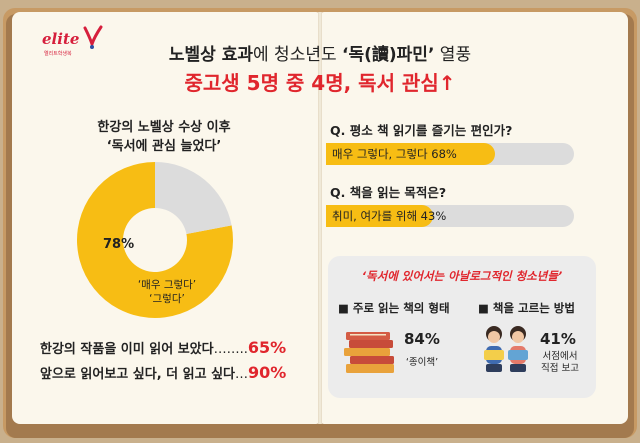  I want to click on headline-bold-2: ‘독(讀)파민’, so click(388, 55).